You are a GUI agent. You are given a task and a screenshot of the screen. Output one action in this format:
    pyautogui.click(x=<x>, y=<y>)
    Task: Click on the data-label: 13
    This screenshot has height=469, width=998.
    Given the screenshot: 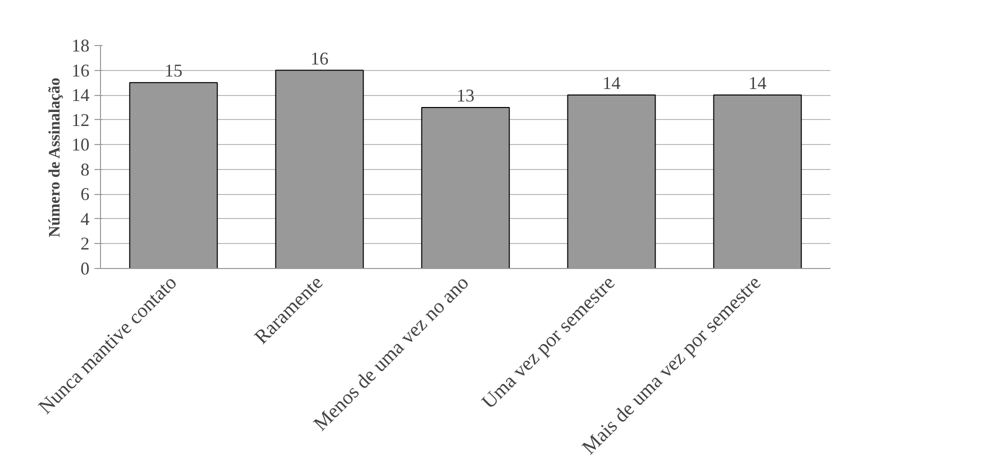 What is the action you would take?
    pyautogui.click(x=465, y=95)
    